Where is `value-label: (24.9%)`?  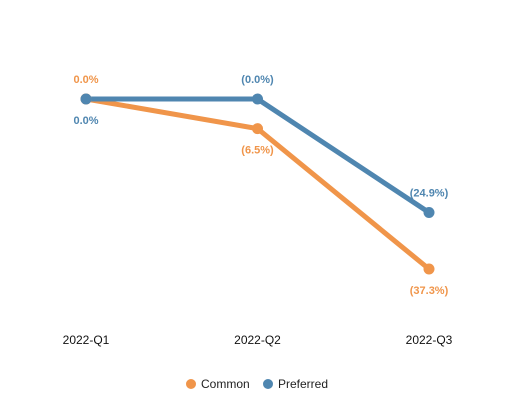 value-label: (24.9%) is located at coordinates (429, 193).